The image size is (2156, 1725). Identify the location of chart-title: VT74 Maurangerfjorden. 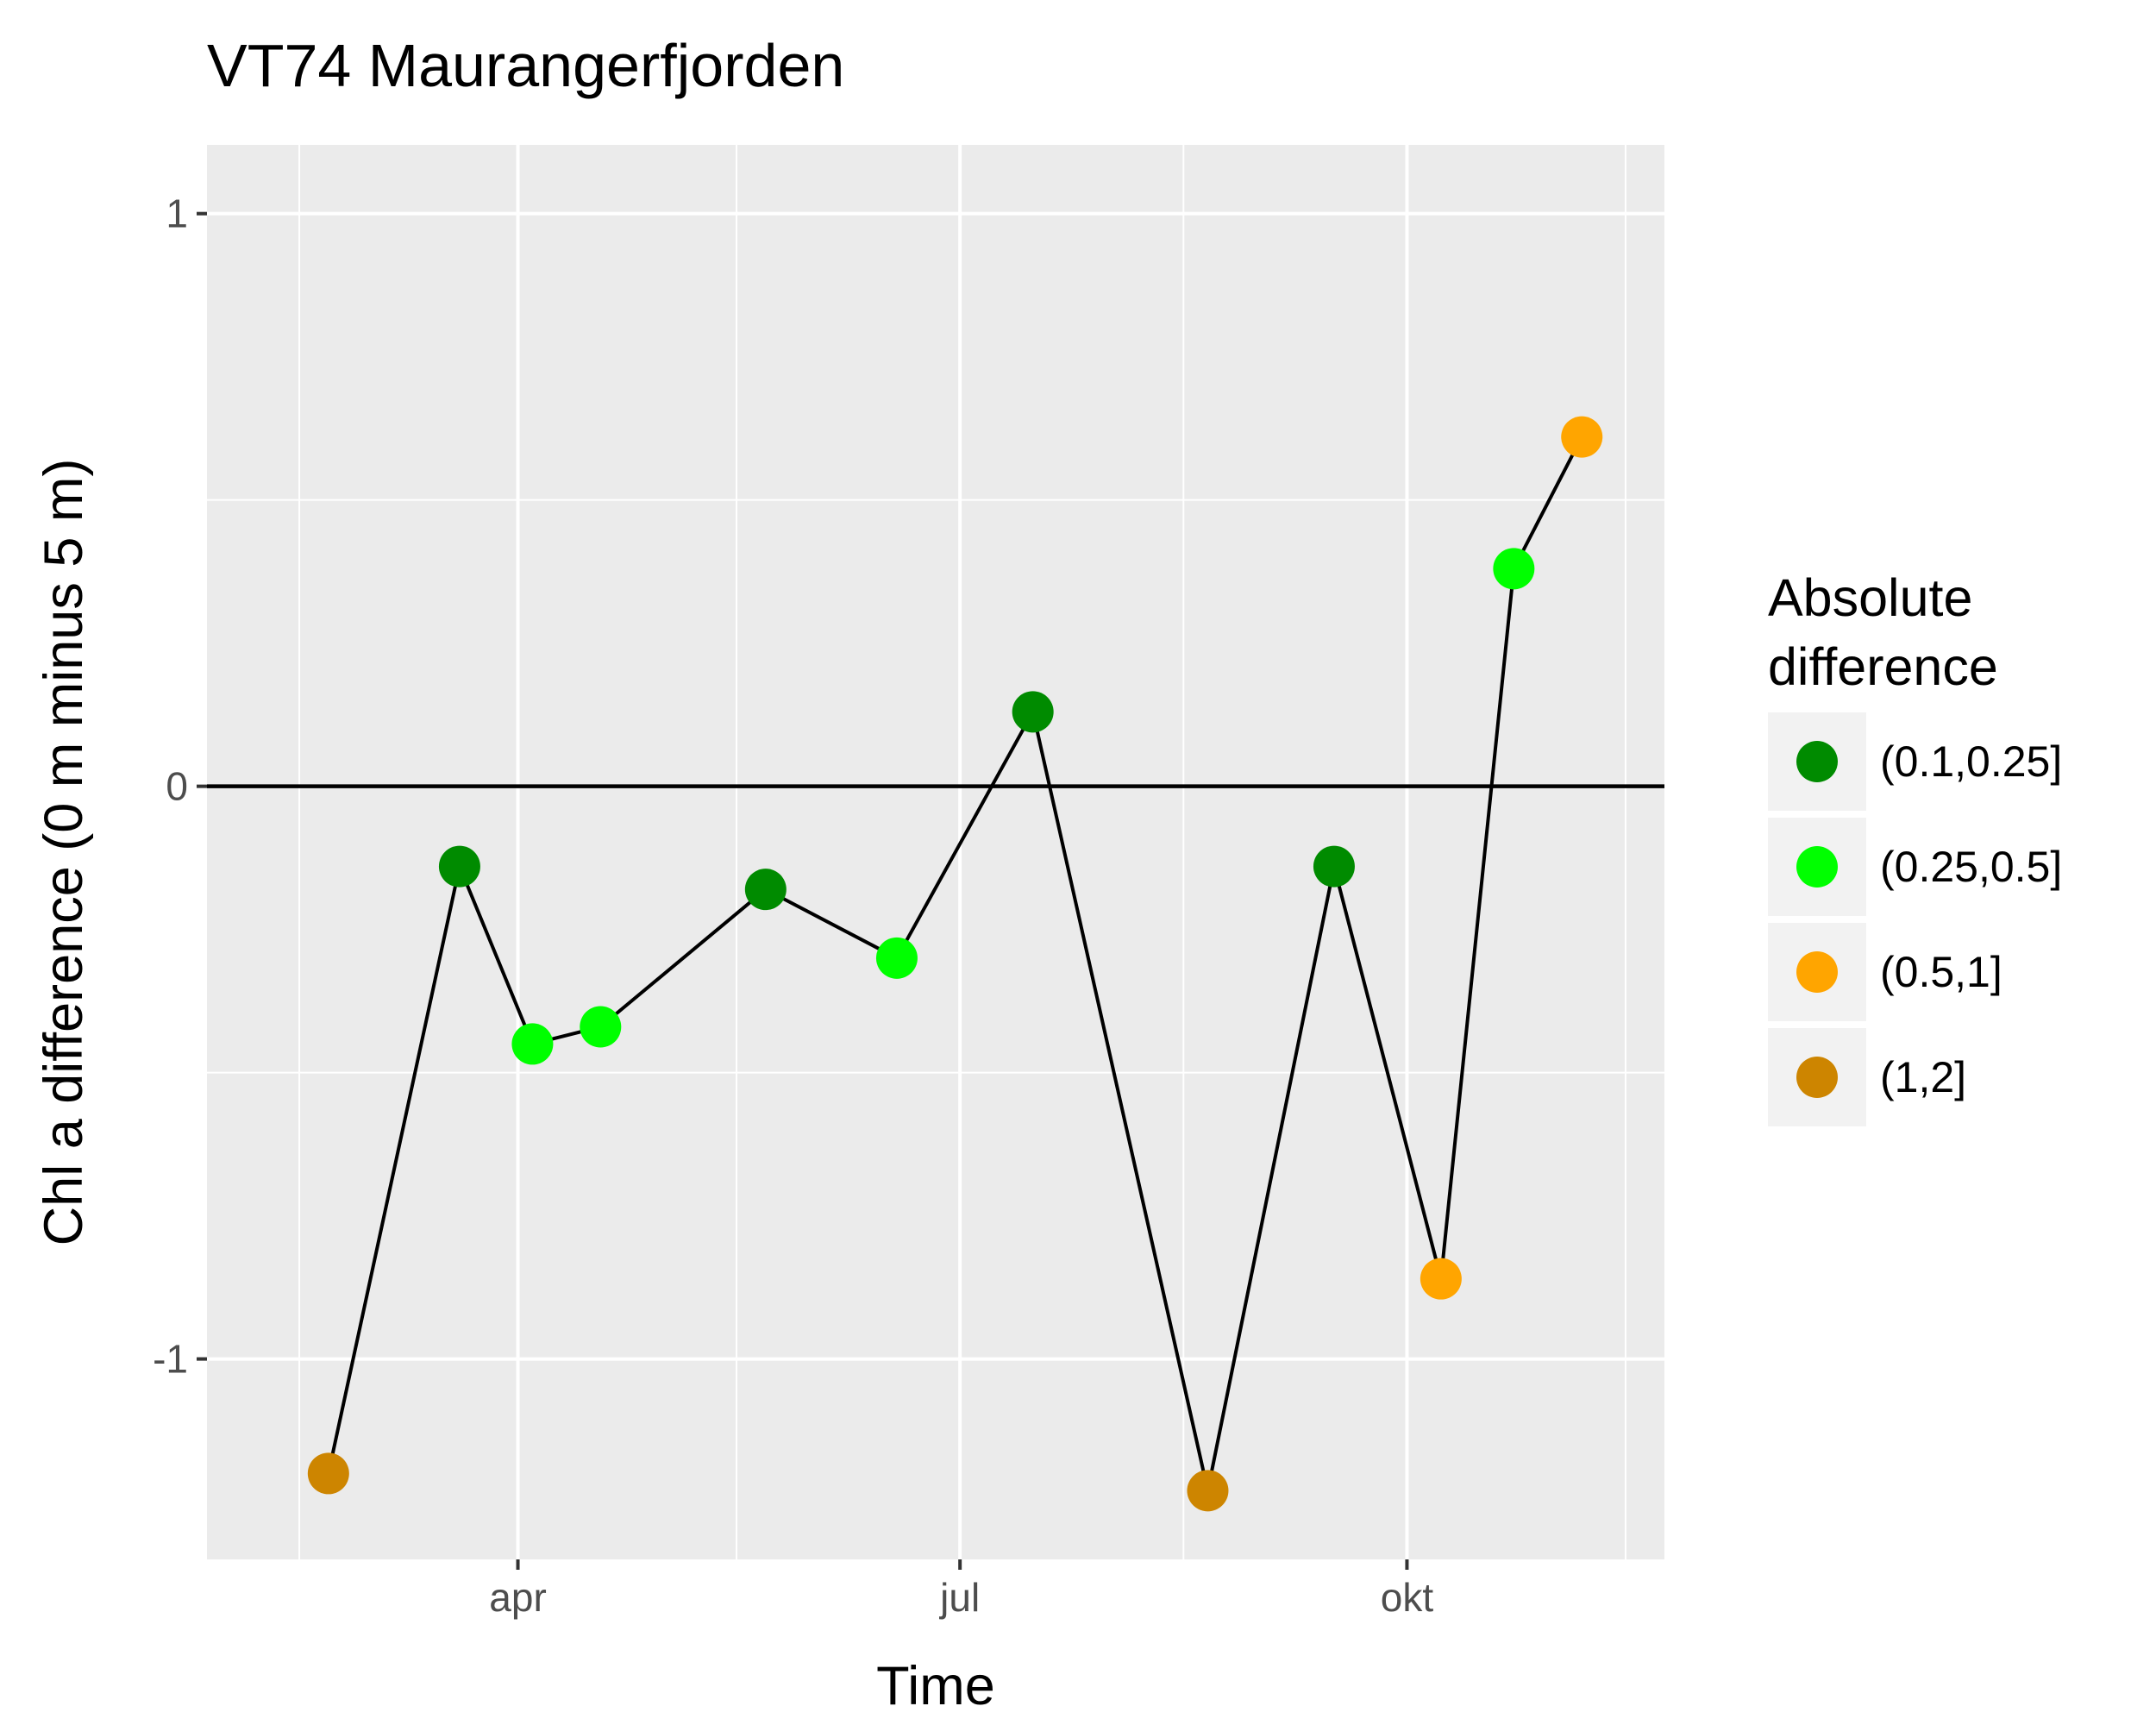
(525, 65).